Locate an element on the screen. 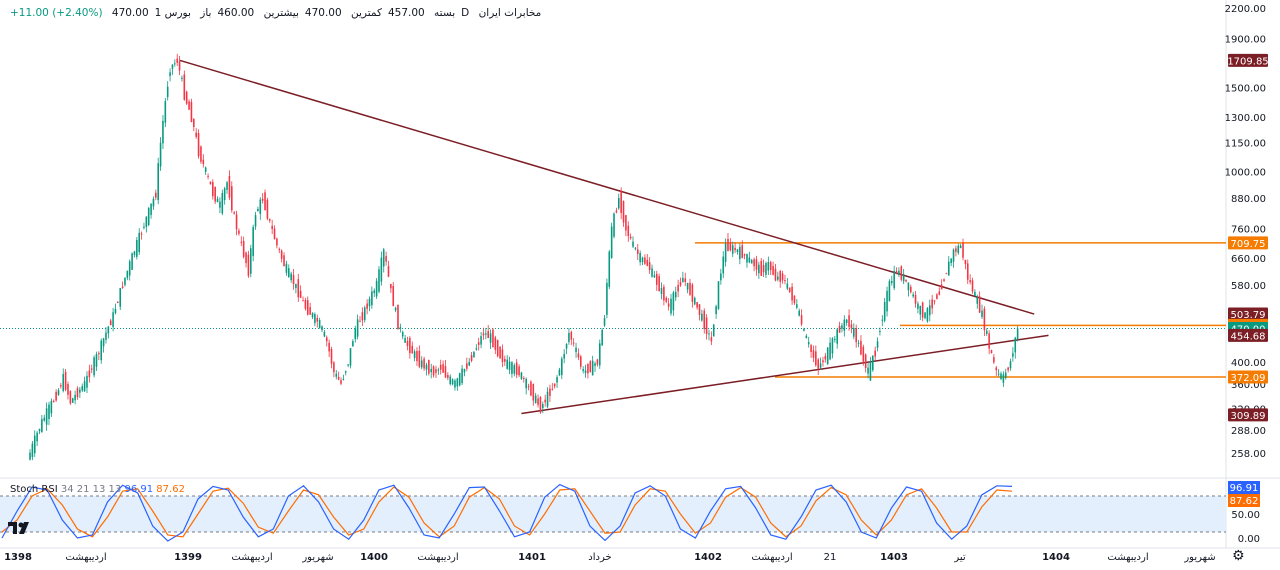  open-value: 460.00 is located at coordinates (236, 13).